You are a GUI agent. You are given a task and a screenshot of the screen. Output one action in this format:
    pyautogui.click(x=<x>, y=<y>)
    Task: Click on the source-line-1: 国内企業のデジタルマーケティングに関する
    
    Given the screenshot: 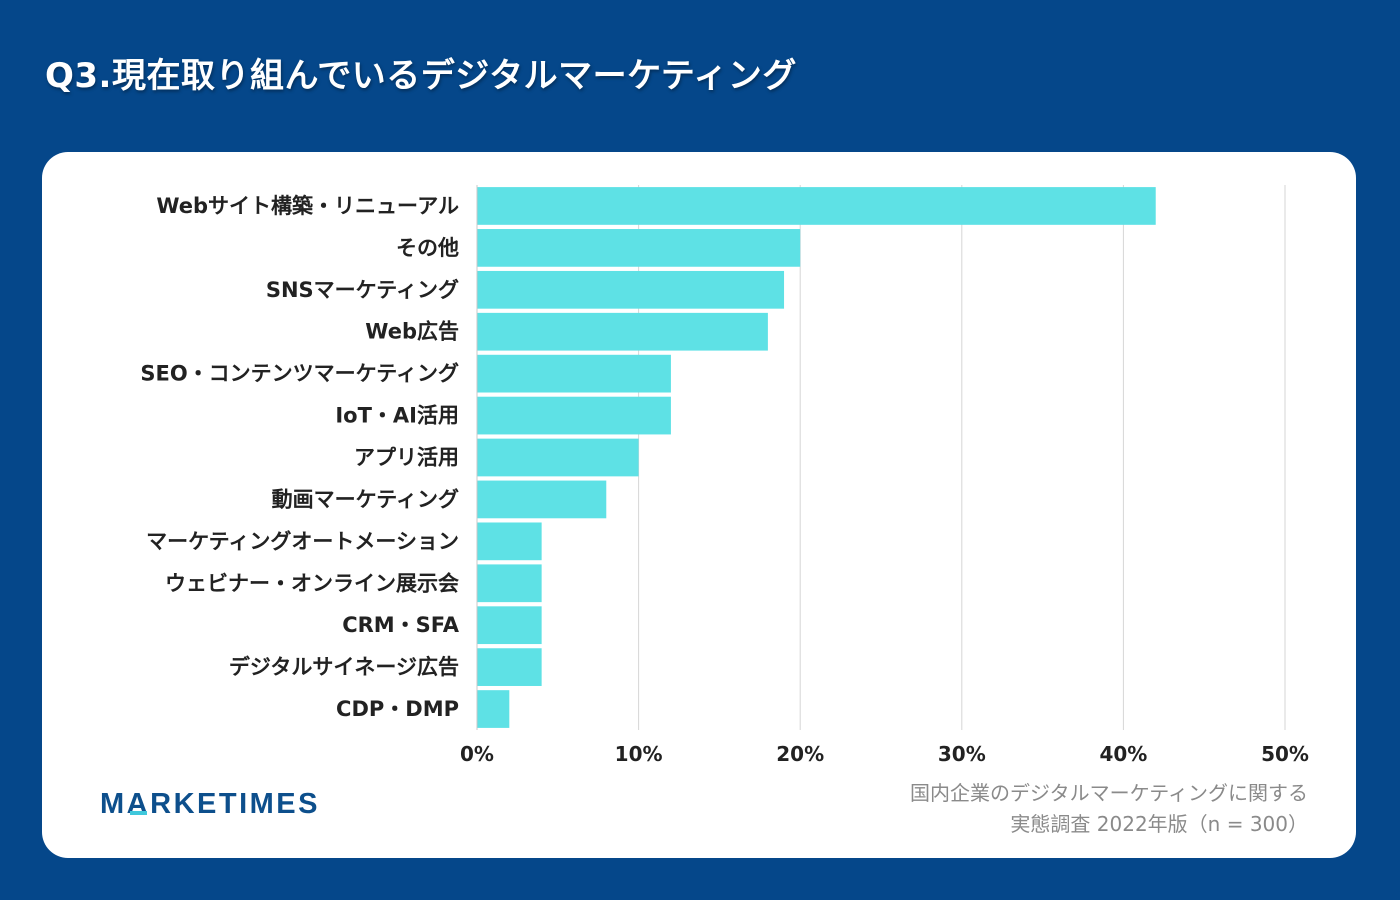 What is the action you would take?
    pyautogui.click(x=1109, y=793)
    